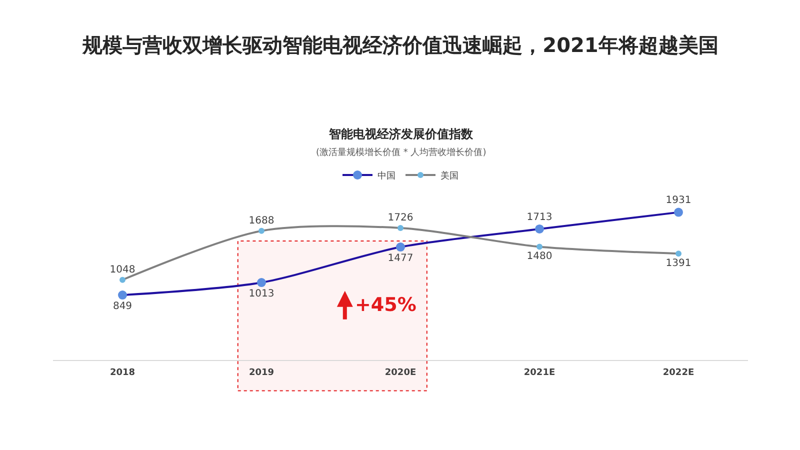  I want to click on x-tick-label: 2019, so click(261, 373).